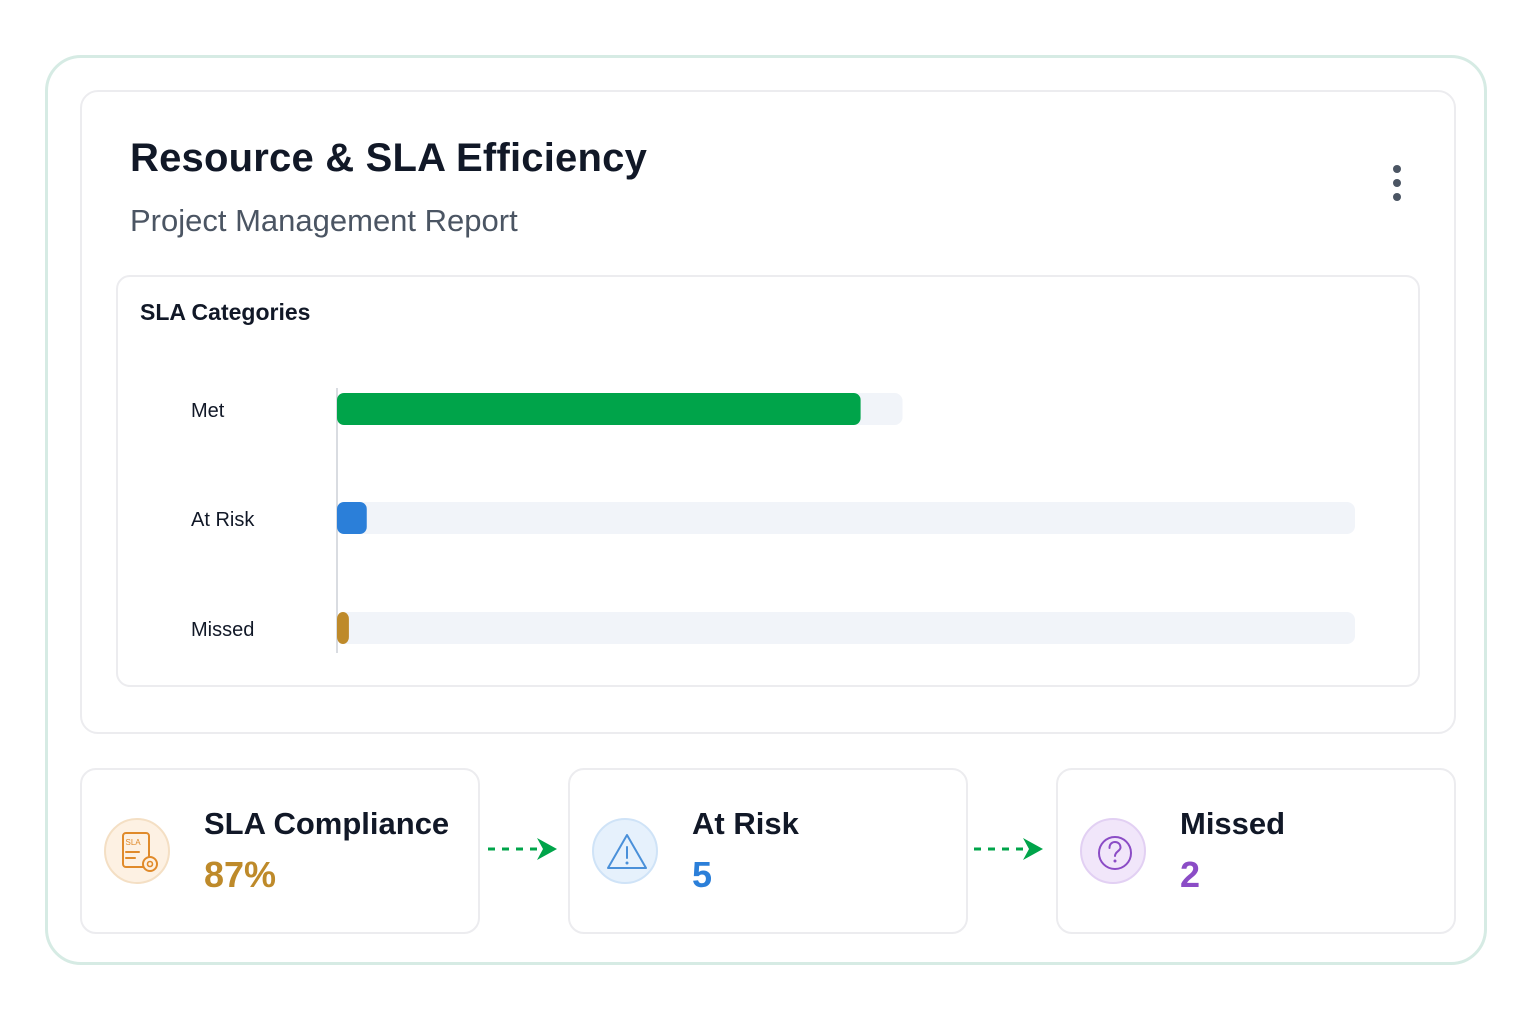  Describe the element at coordinates (208, 411) in the screenshot. I see `bar-label: Met` at that location.